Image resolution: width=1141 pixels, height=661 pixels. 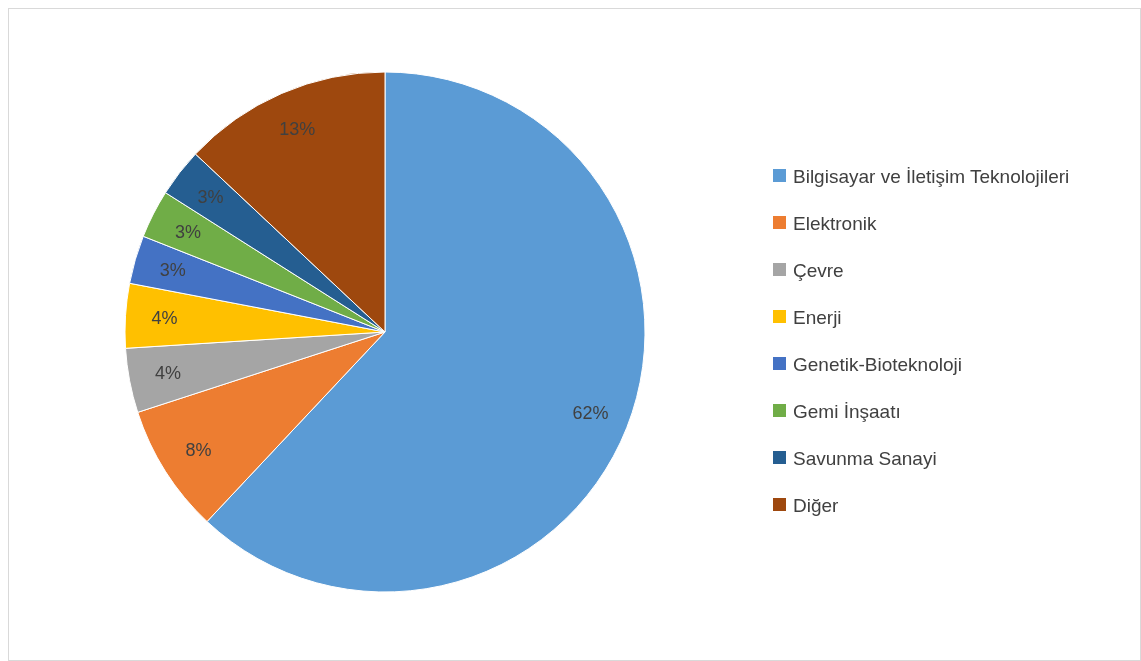 What do you see at coordinates (877, 364) in the screenshot?
I see `legend-label: Genetik-Bioteknoloji` at bounding box center [877, 364].